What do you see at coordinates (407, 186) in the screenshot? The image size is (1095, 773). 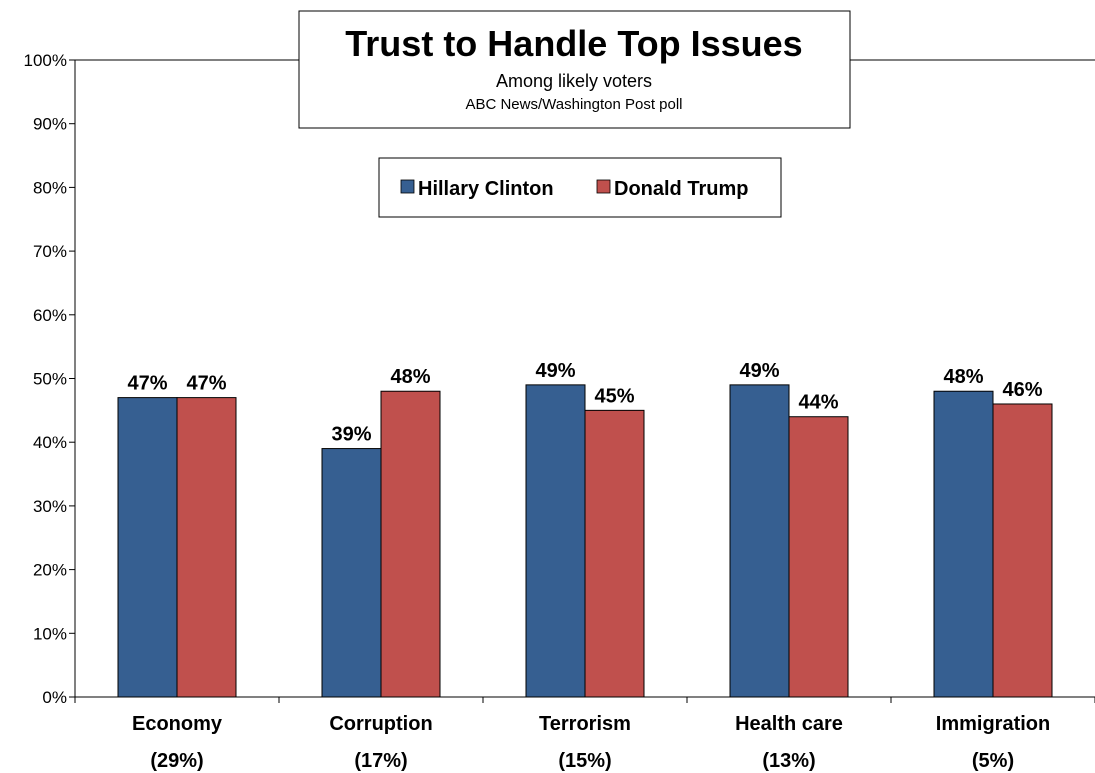 I see `legend-swatch-clinton` at bounding box center [407, 186].